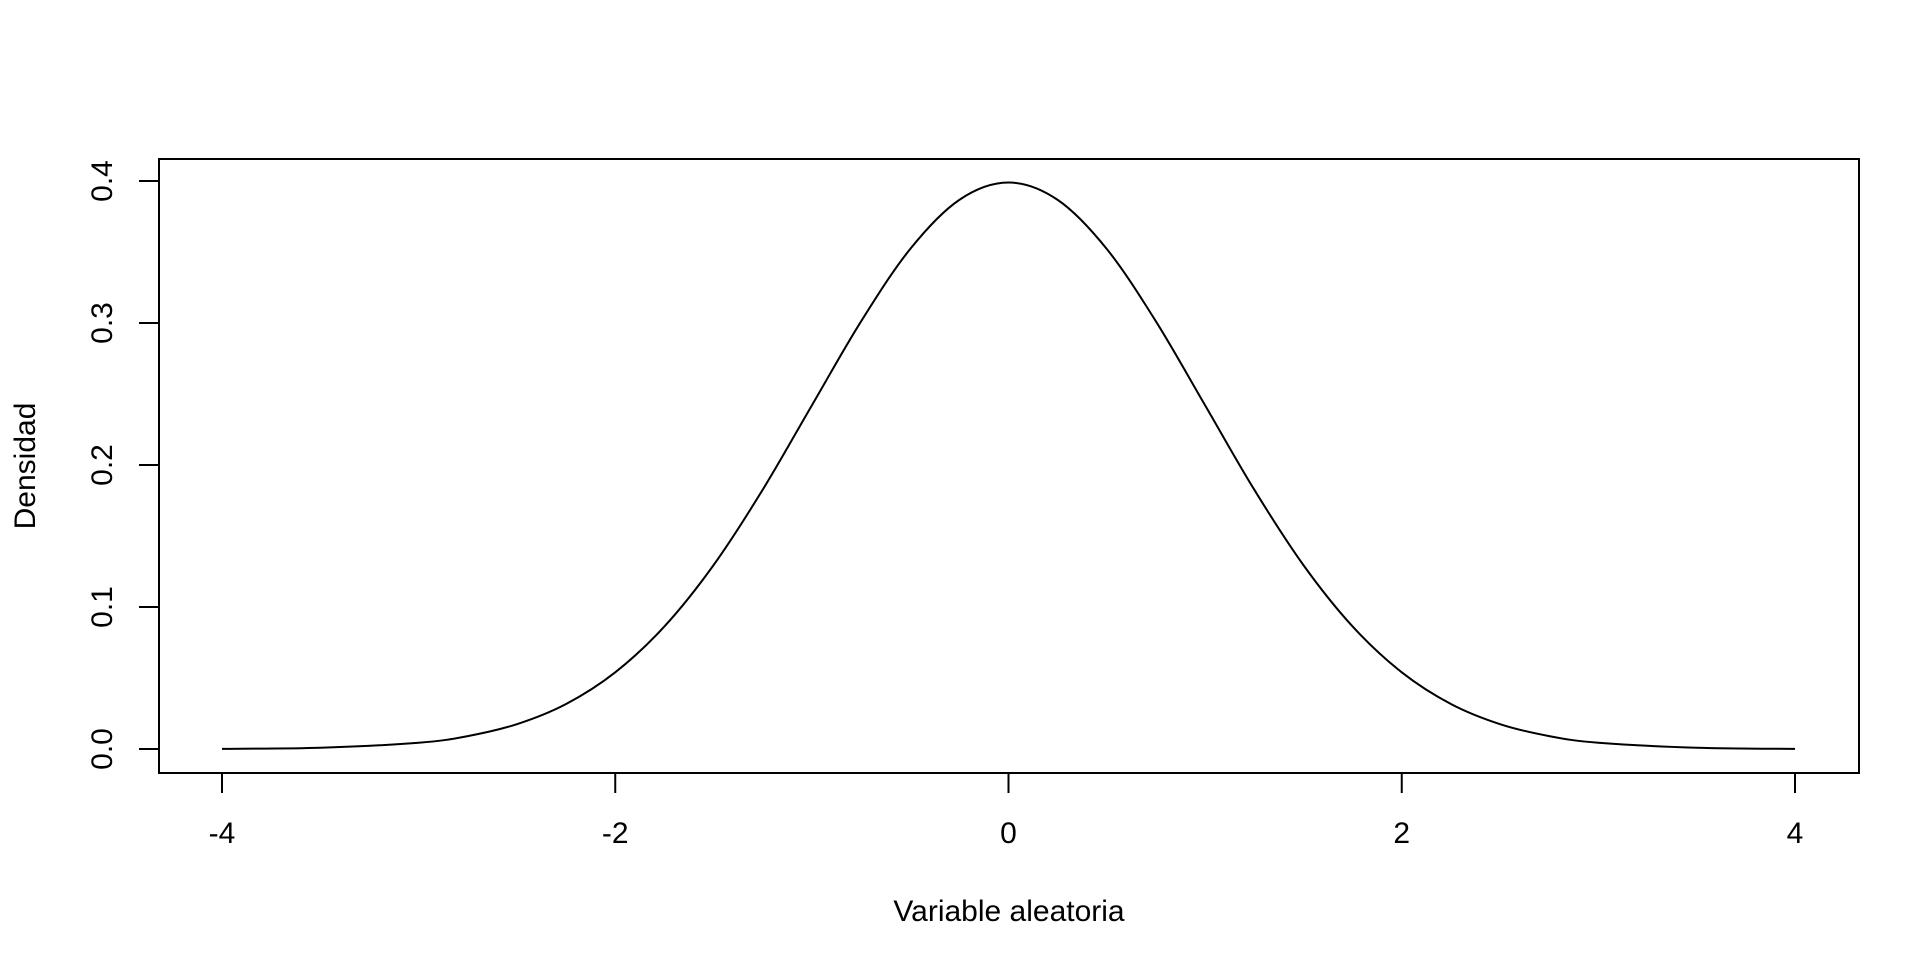  What do you see at coordinates (25, 466) in the screenshot?
I see `y-axis-label: Densidad` at bounding box center [25, 466].